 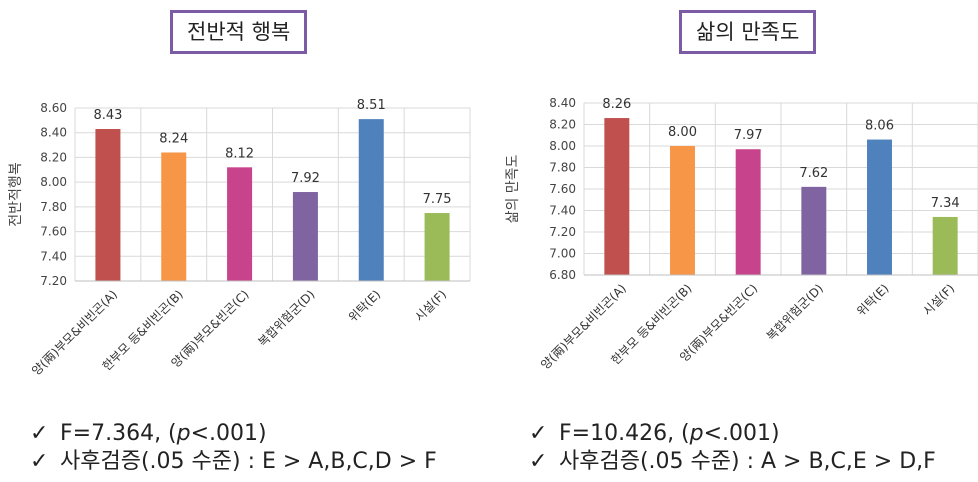 What do you see at coordinates (624, 433) in the screenshot?
I see `f-statistic: F=10.426, (` at bounding box center [624, 433].